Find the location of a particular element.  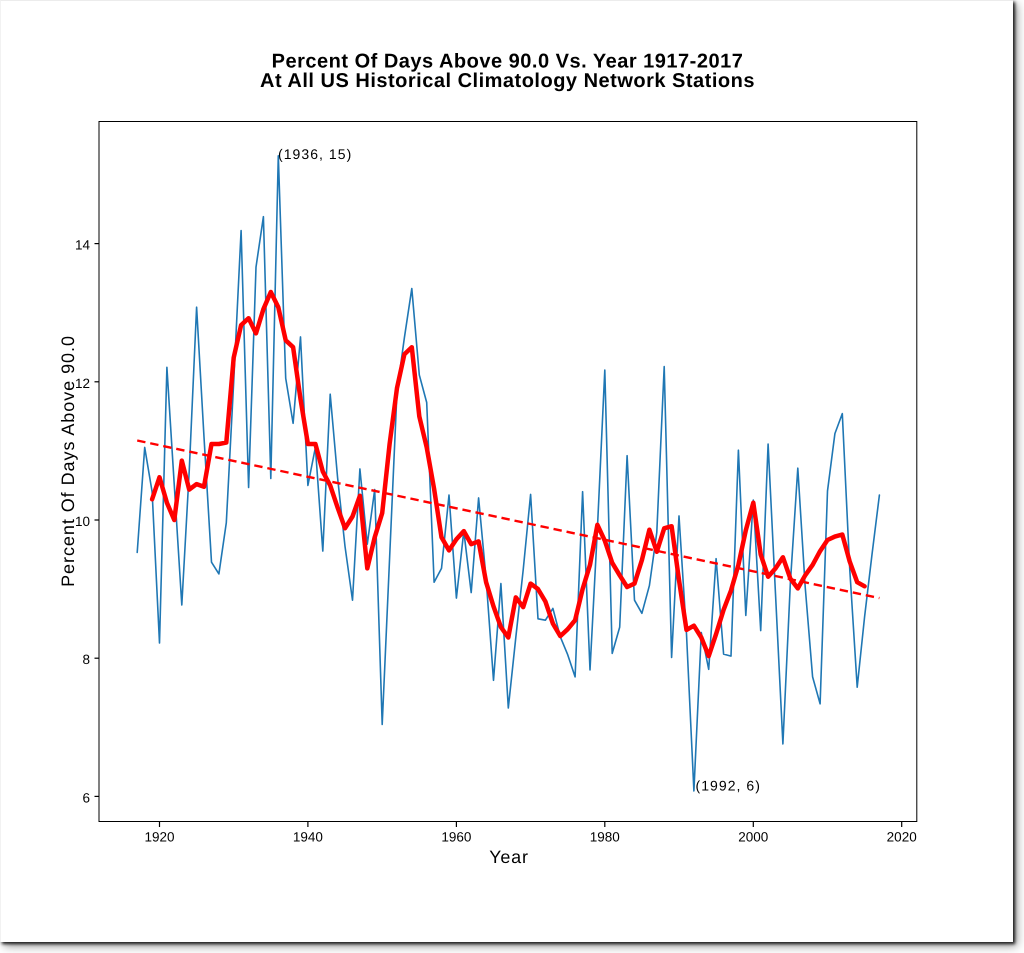

svg-text: 2000 is located at coordinates (753, 836).